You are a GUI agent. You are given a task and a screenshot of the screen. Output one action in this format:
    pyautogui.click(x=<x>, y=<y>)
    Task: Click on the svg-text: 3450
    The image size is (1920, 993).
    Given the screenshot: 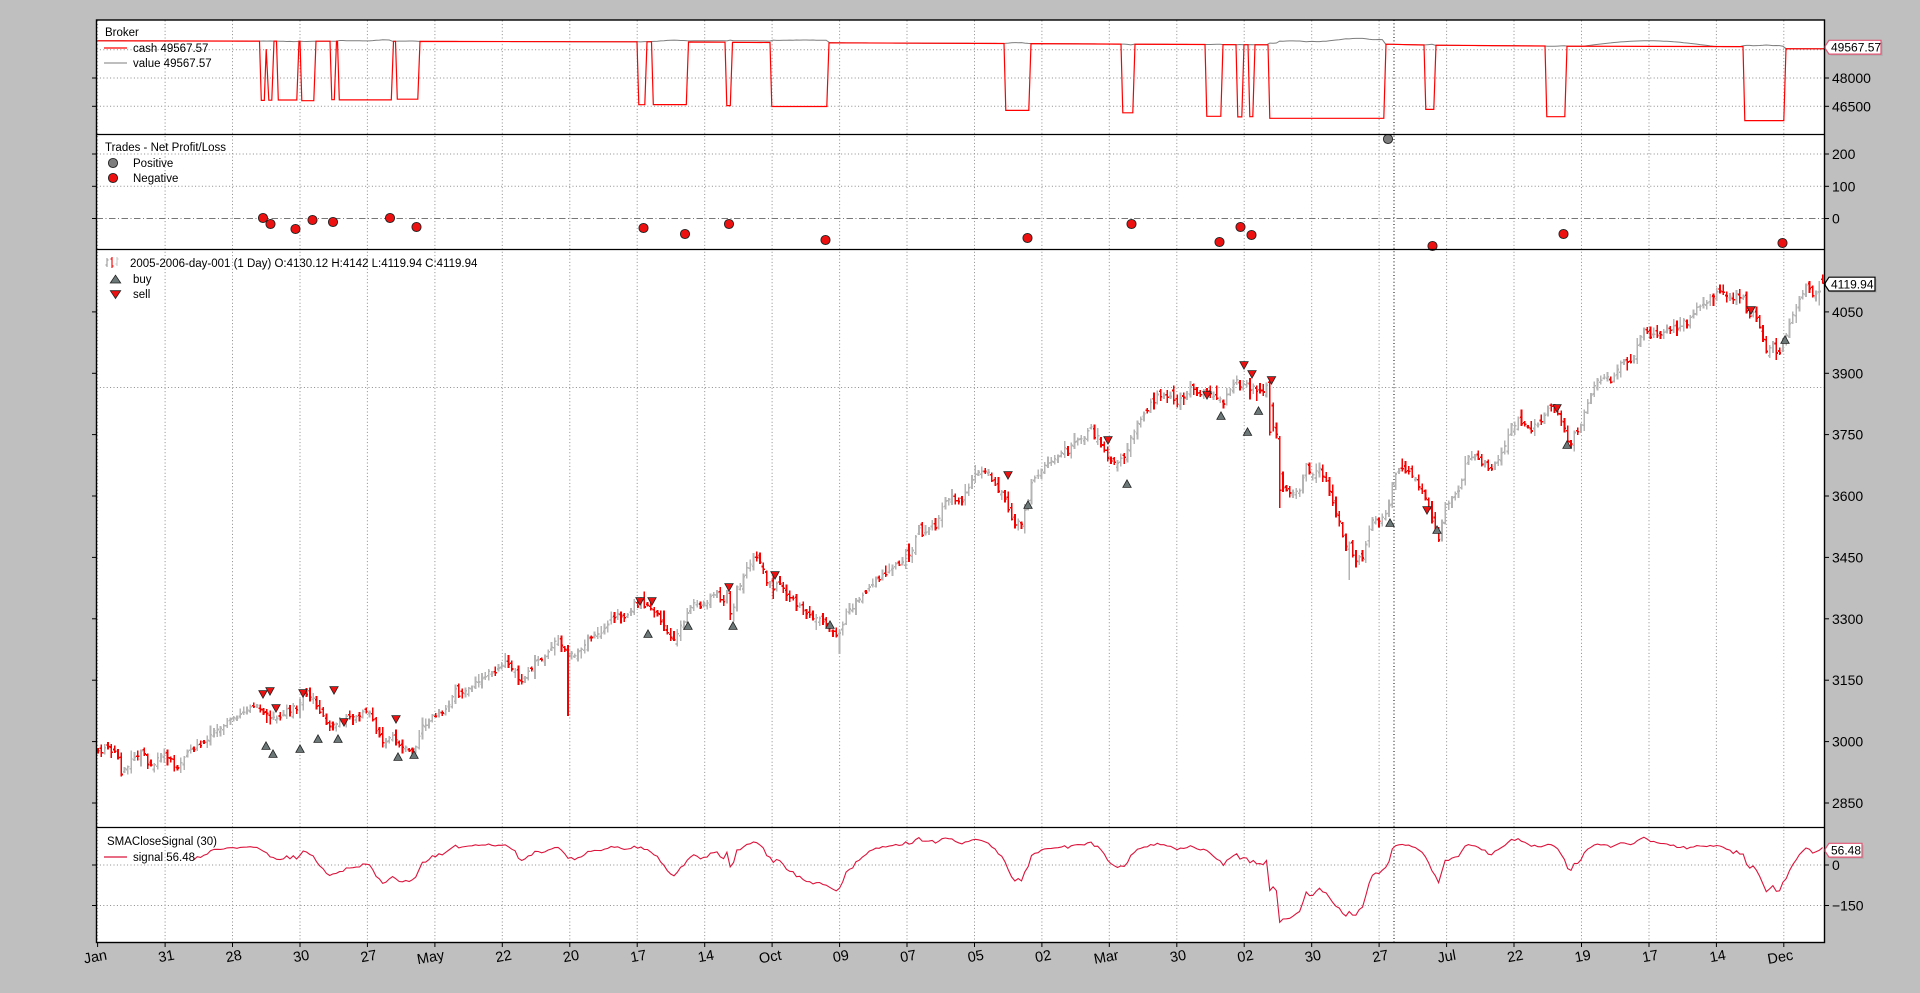 What is the action you would take?
    pyautogui.click(x=1847, y=557)
    